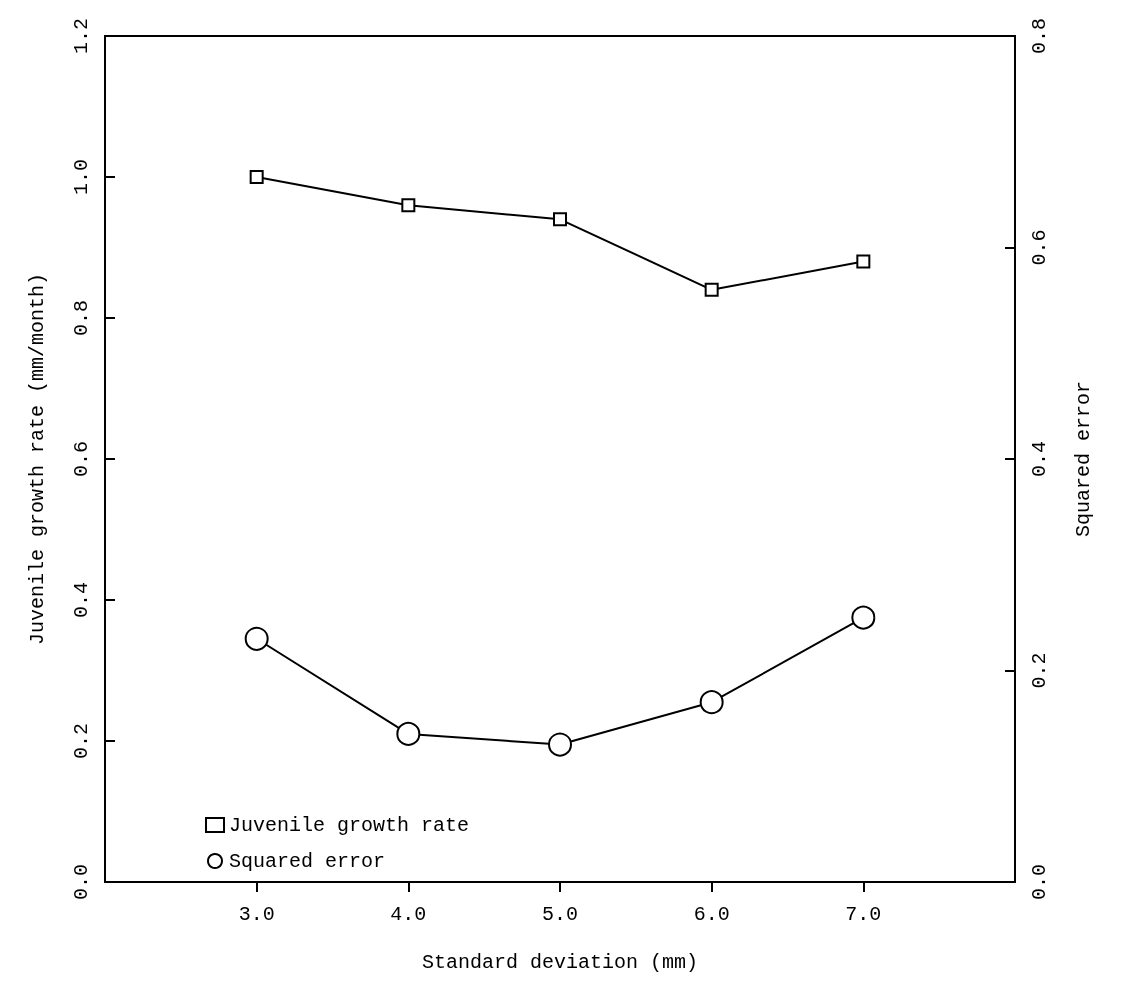 Image resolution: width=1122 pixels, height=1001 pixels. I want to click on y-tick-label: 0.8, so click(81, 318).